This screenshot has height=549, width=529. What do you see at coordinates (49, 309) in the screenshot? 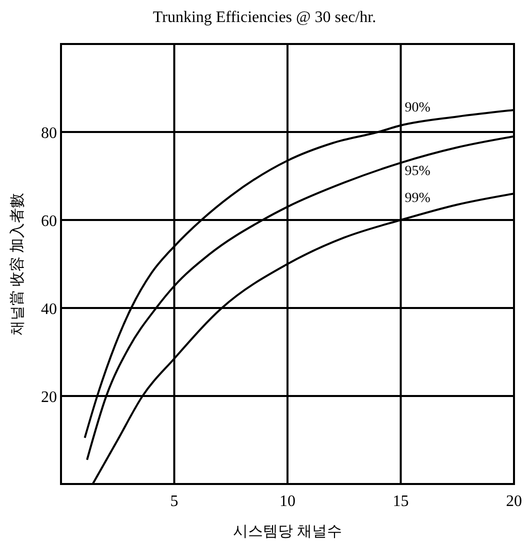
I see `y-tick-label: 40` at bounding box center [49, 309].